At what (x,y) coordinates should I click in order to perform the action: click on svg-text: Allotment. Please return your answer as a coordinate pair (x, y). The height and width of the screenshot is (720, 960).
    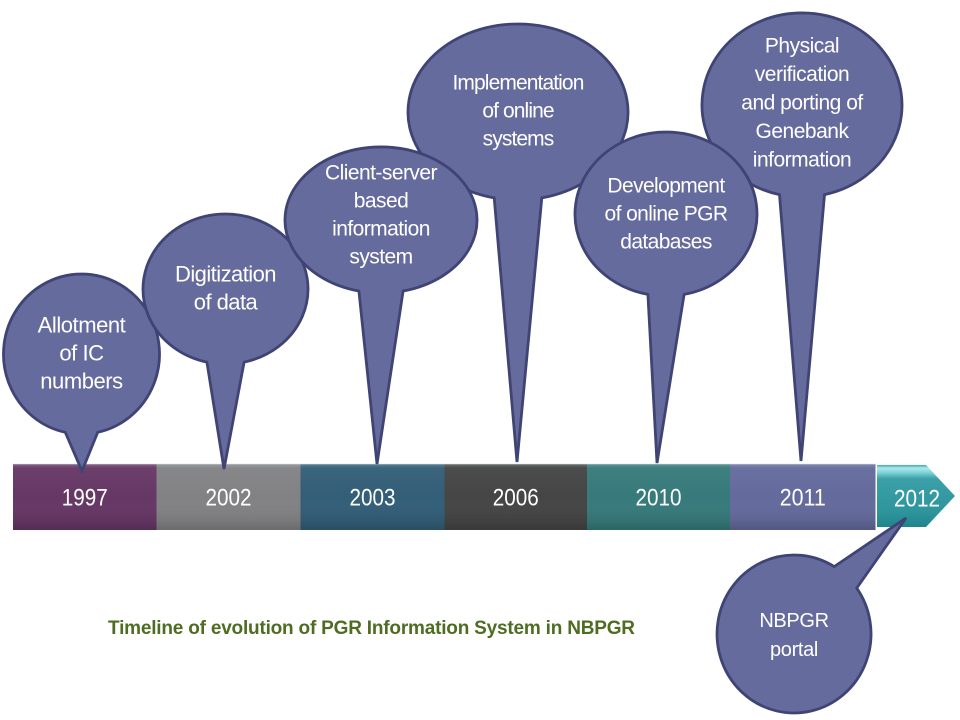
    Looking at the image, I should click on (82, 325).